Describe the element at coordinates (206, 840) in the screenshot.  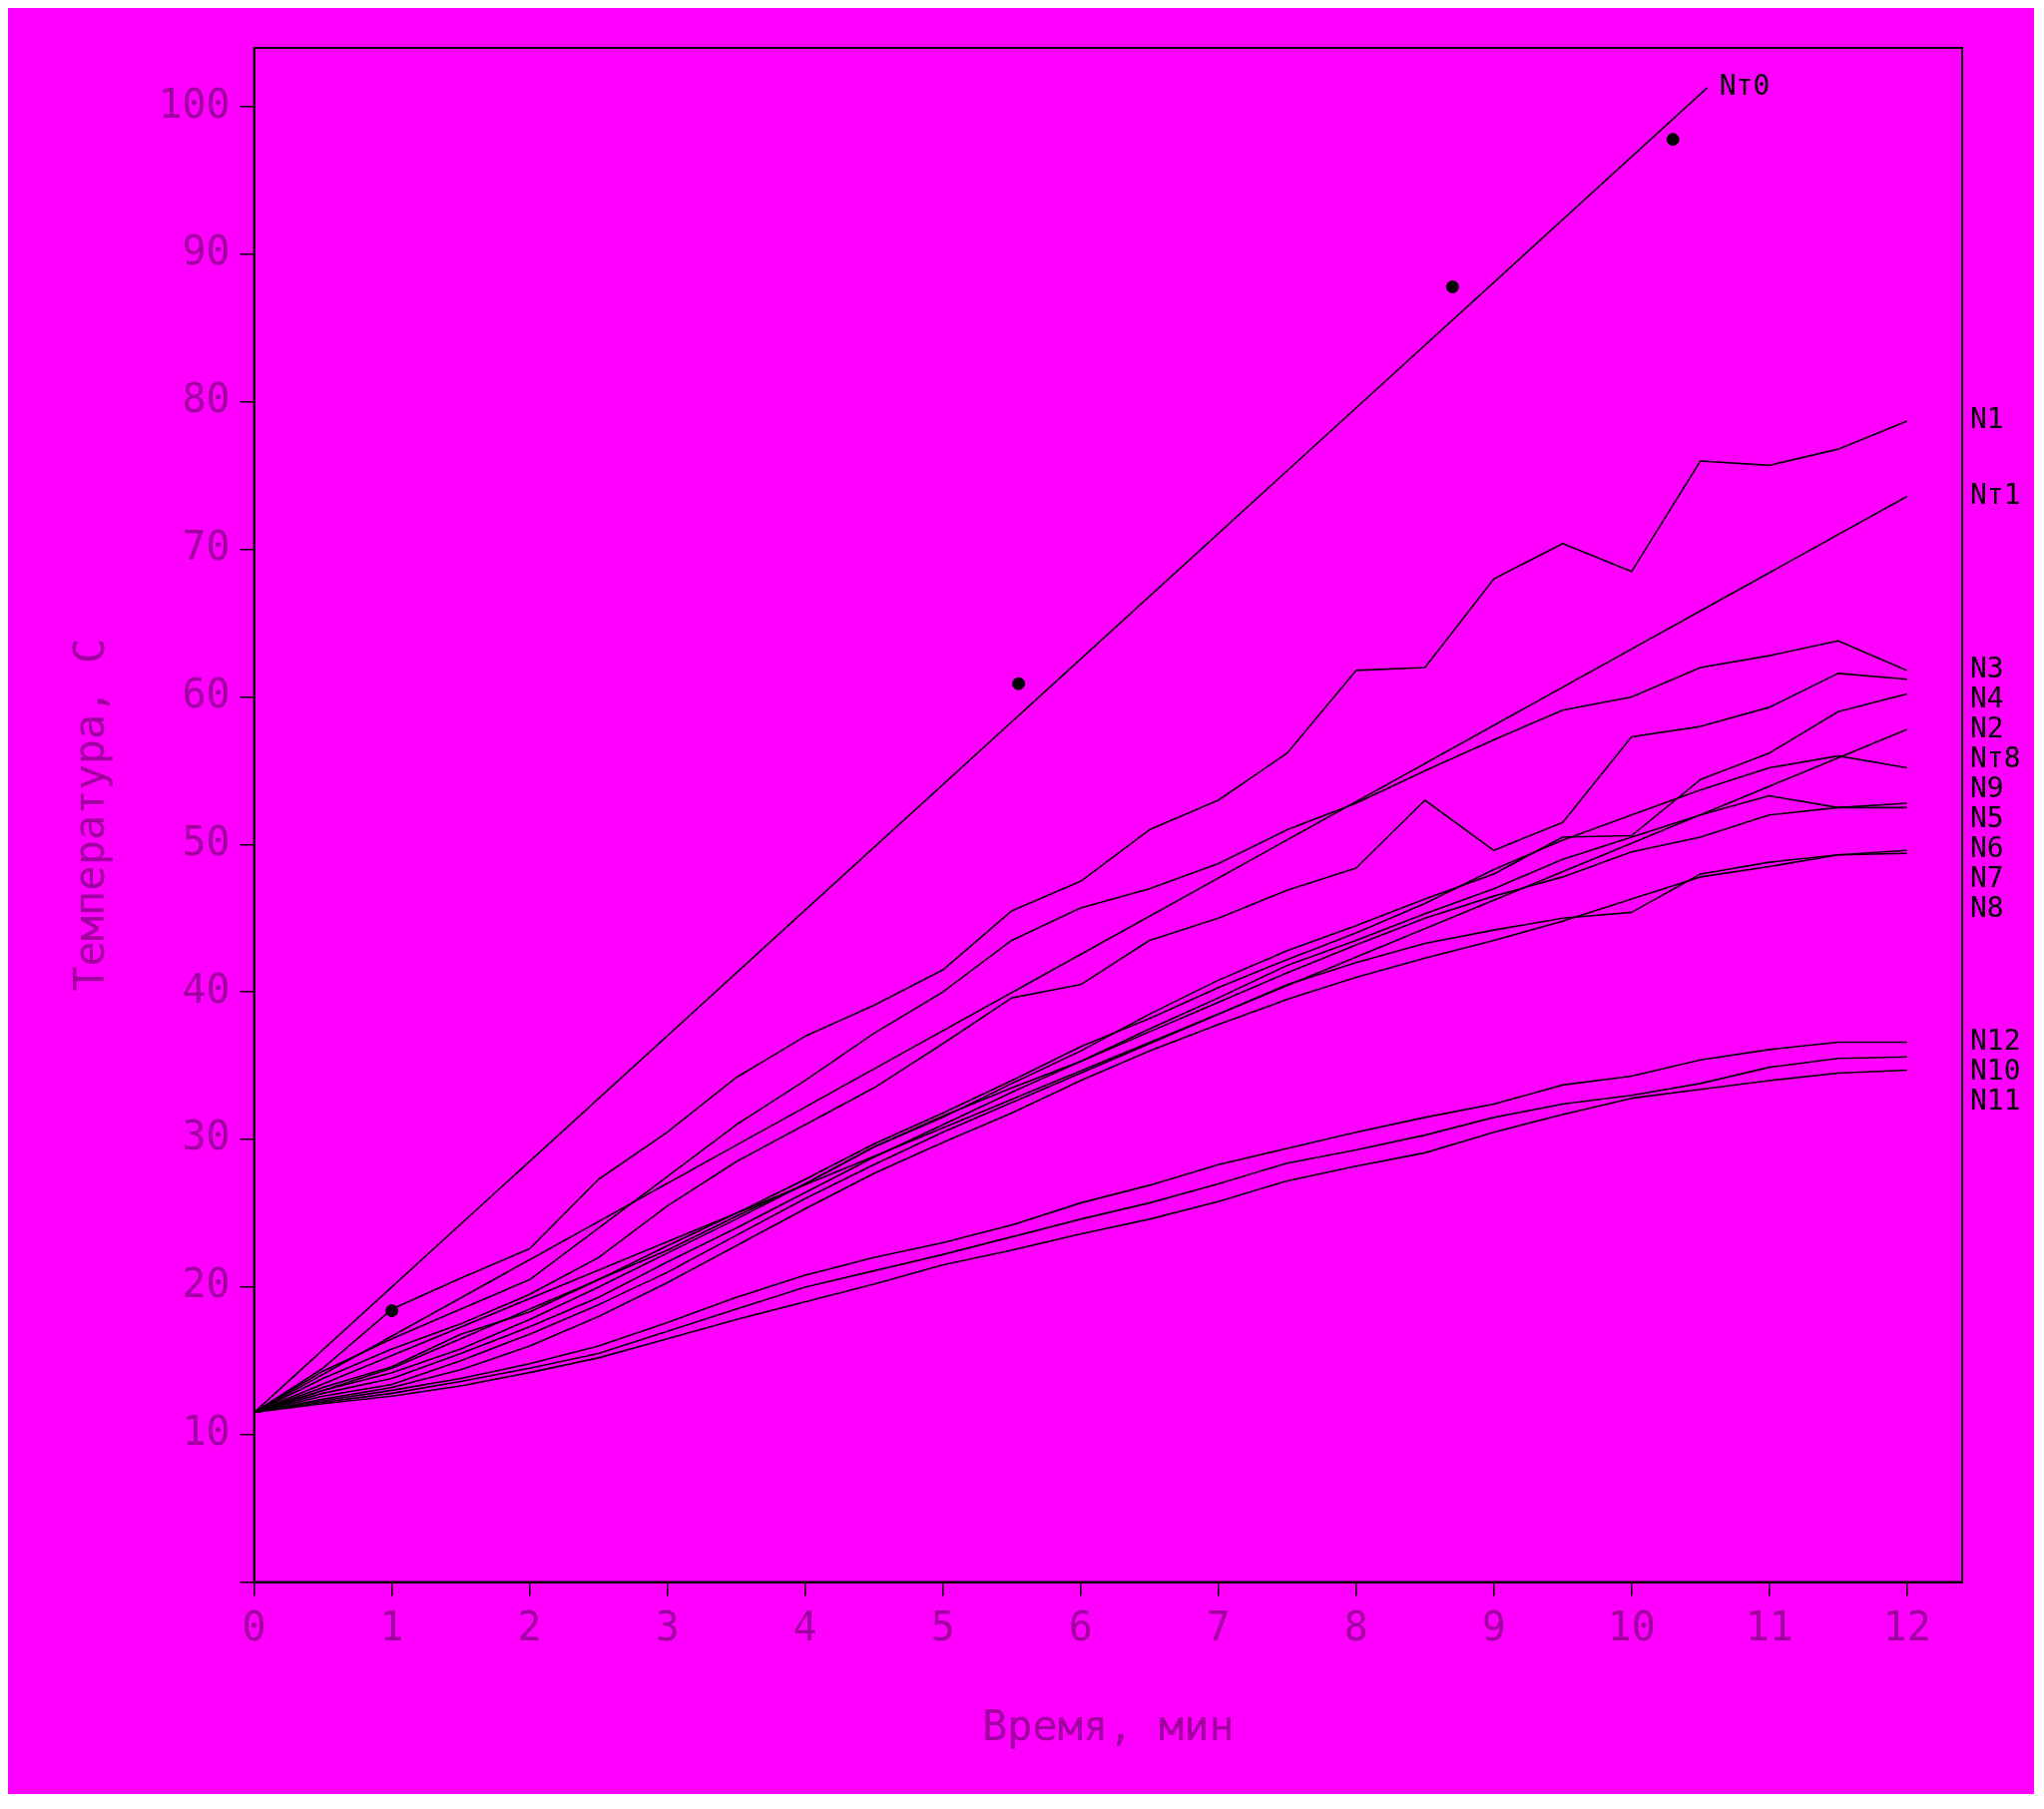
I see `y-tick-label: 50` at that location.